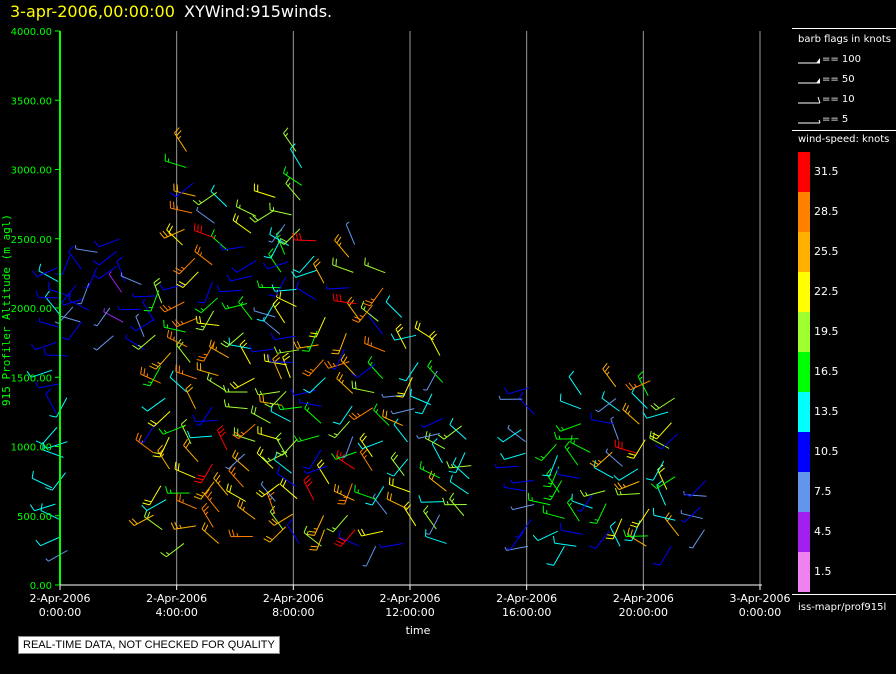 Image resolution: width=896 pixels, height=674 pixels. I want to click on colorbar-label: 19.5, so click(826, 331).